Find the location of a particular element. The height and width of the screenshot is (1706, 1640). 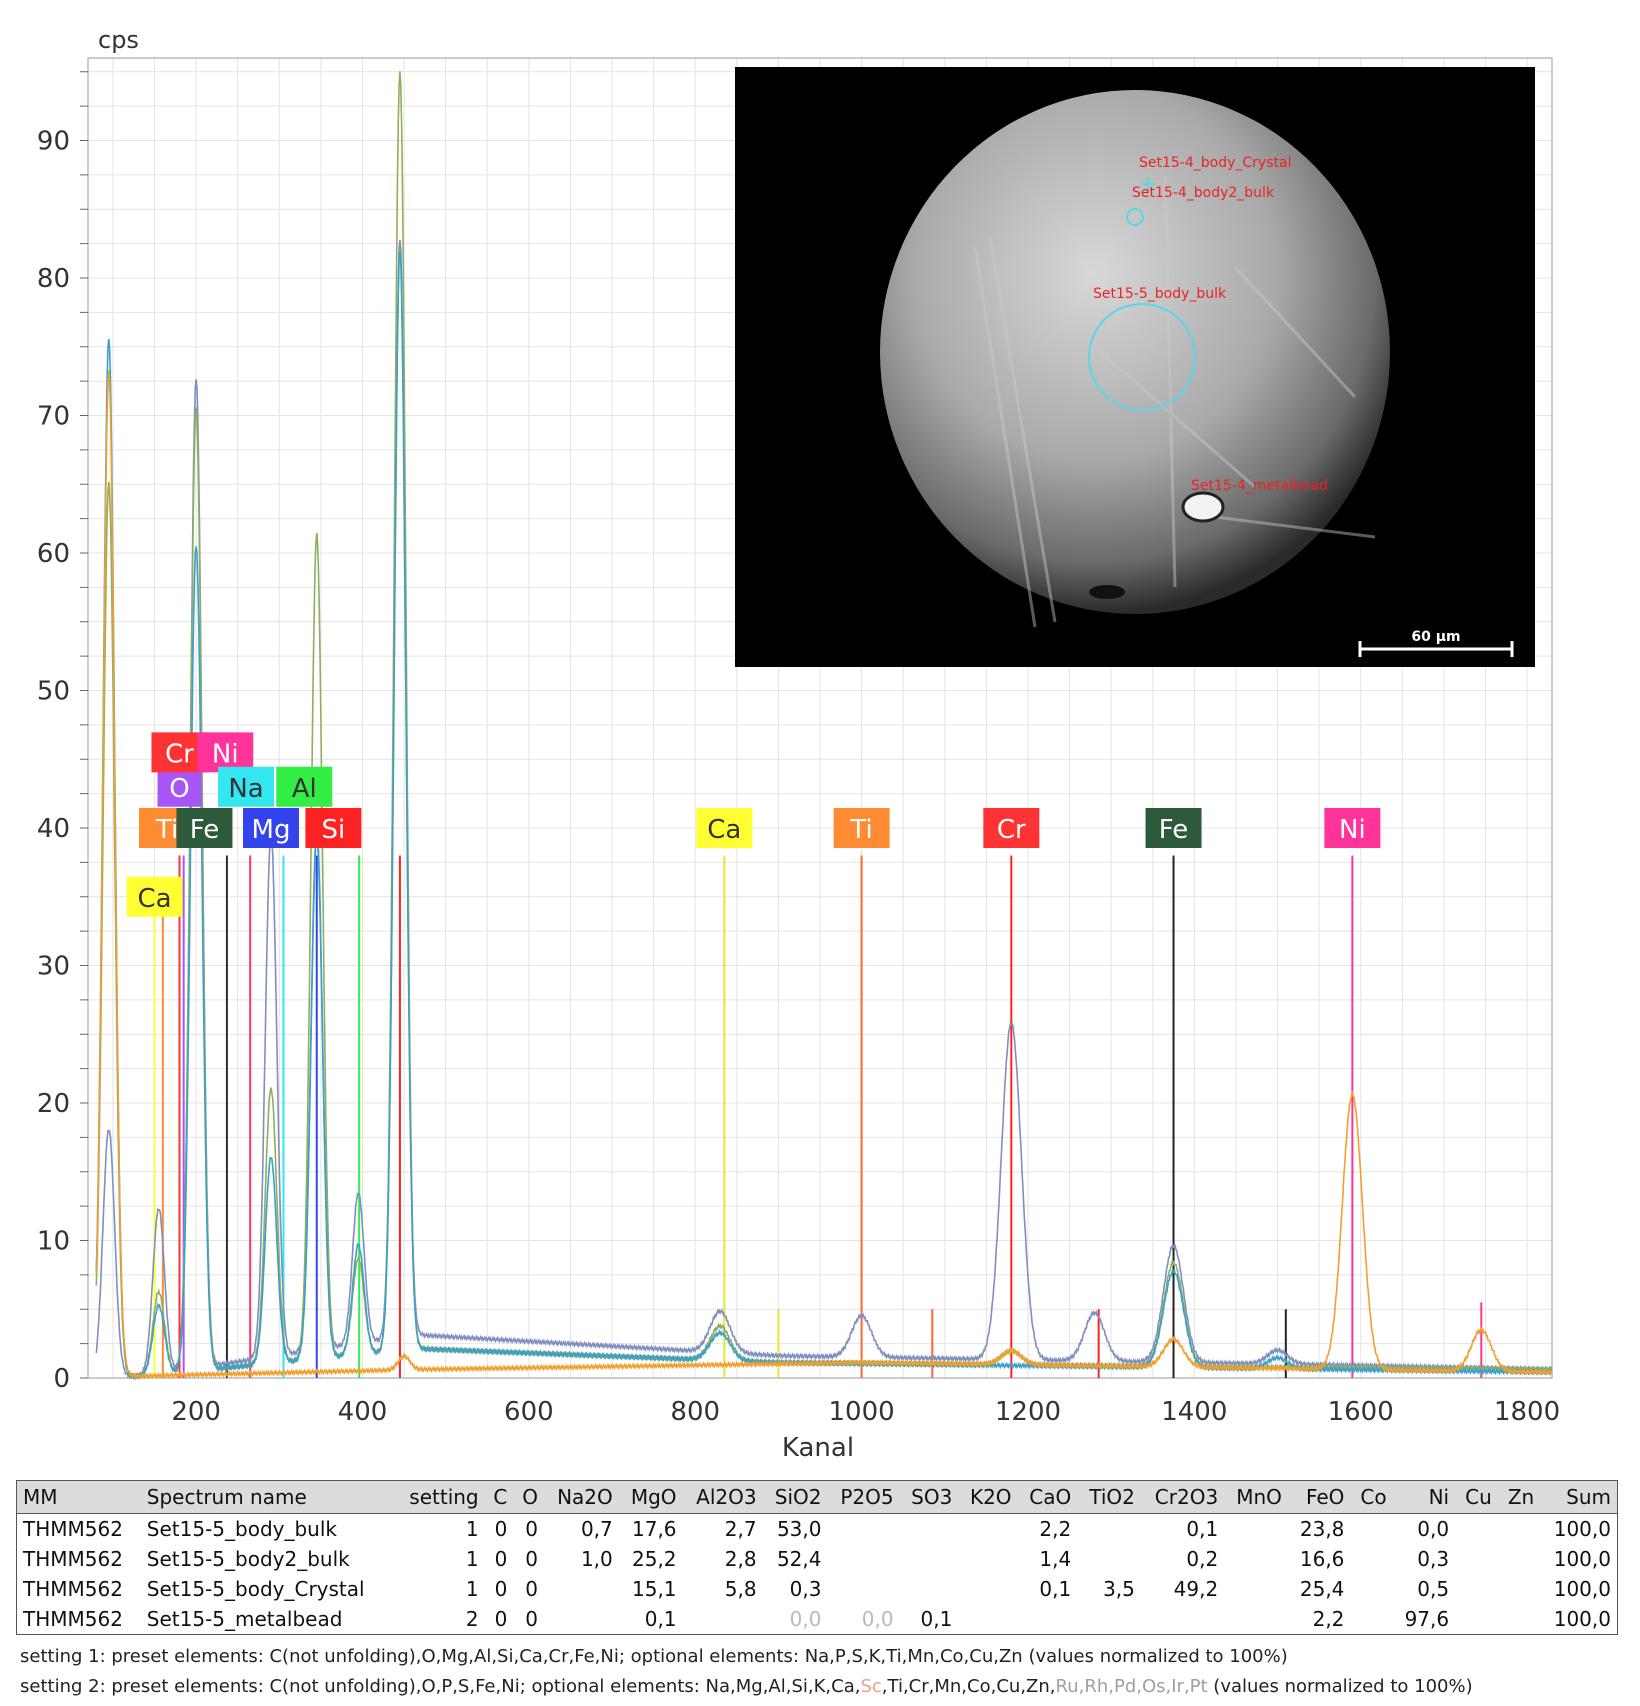

table-cell: 2,7 is located at coordinates (740, 1529).